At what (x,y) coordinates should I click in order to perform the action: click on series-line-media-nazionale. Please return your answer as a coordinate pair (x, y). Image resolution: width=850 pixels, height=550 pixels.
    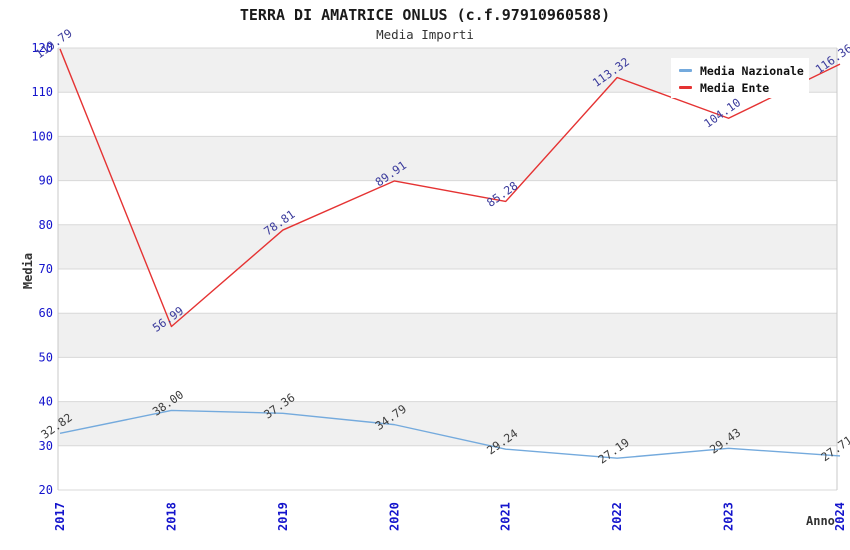
    Looking at the image, I should click on (450, 434).